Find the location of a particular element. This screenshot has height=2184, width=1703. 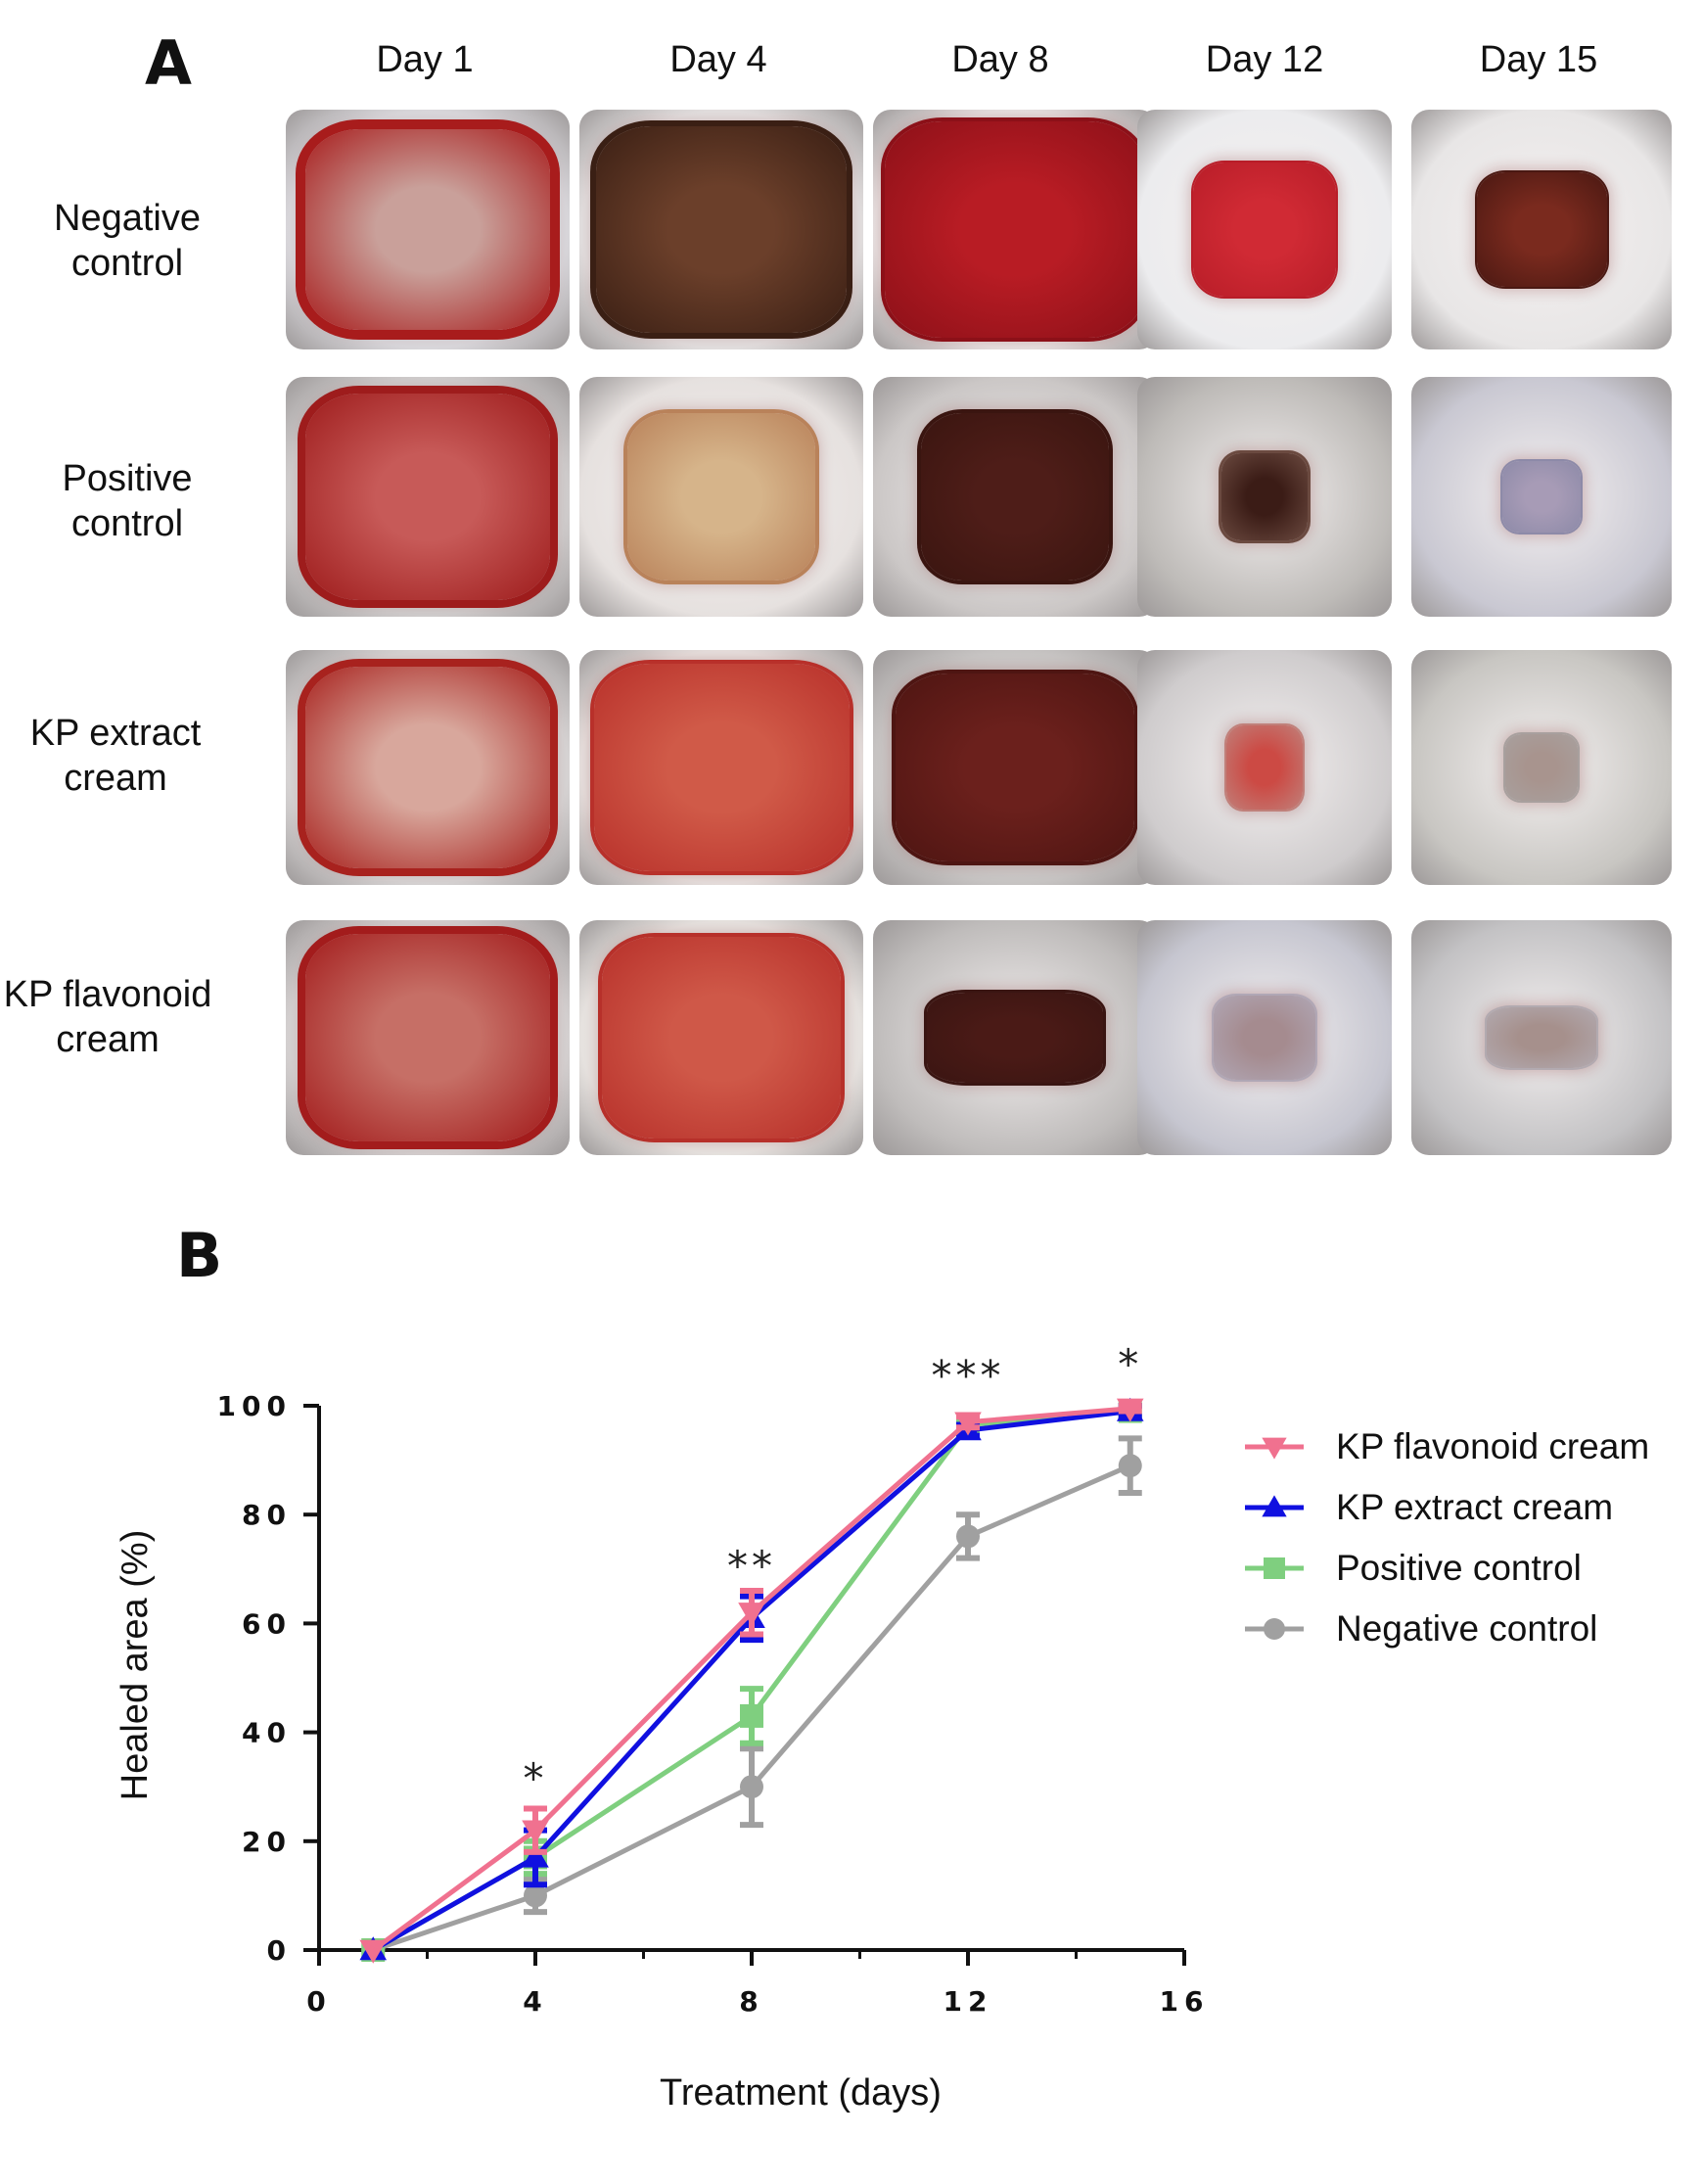

legend-item: Positive control is located at coordinates (1473, 1568).